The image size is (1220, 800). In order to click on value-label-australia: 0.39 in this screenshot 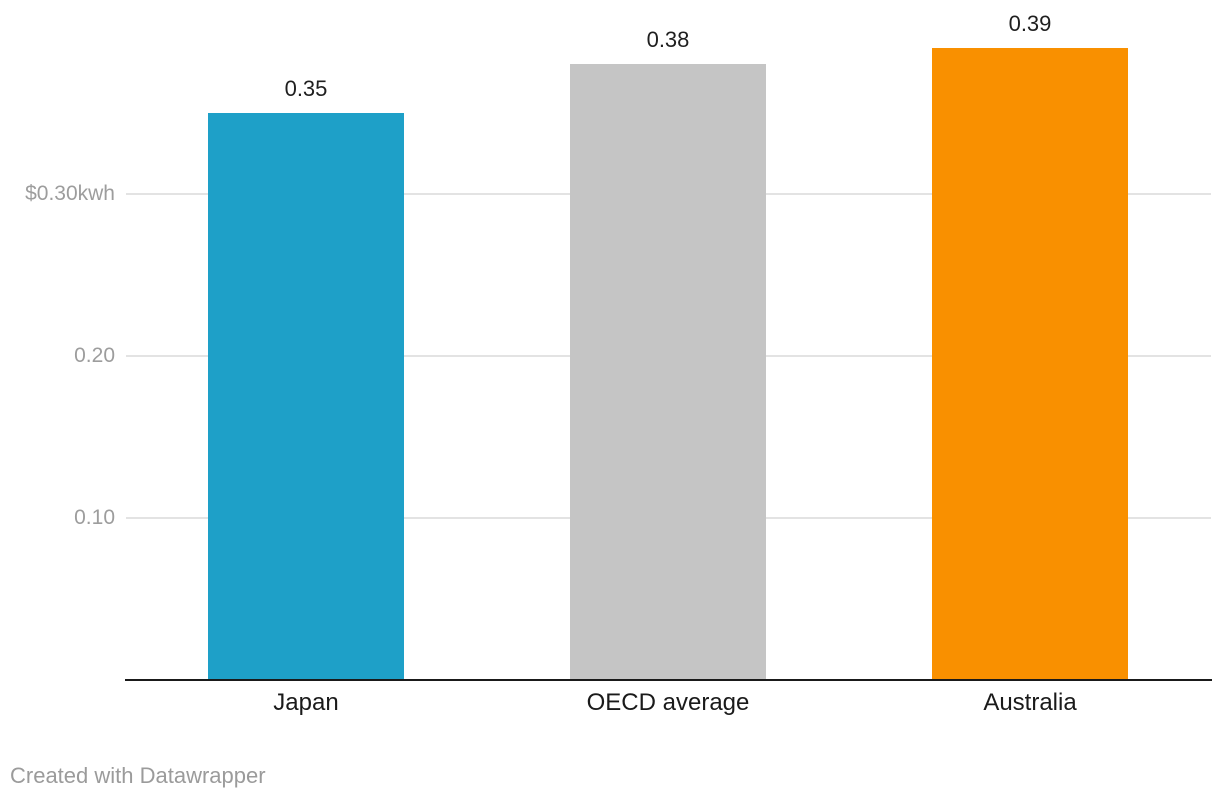, I will do `click(1030, 23)`.